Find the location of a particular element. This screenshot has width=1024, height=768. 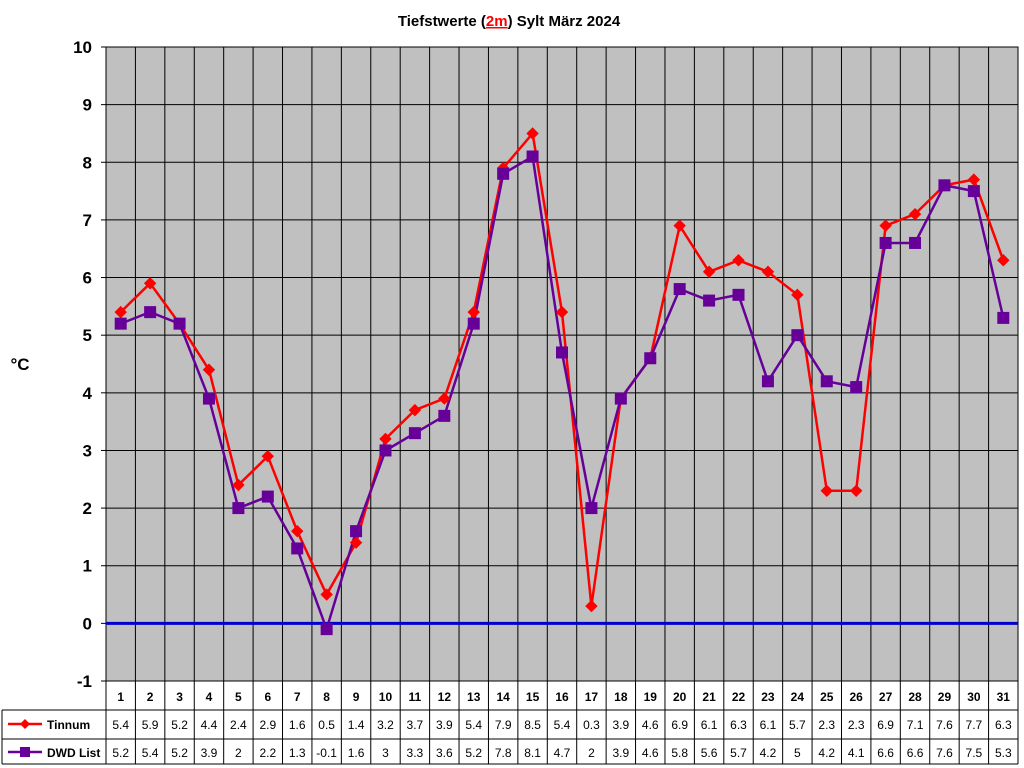

table-cell-value: 7.8 is located at coordinates (503, 753).